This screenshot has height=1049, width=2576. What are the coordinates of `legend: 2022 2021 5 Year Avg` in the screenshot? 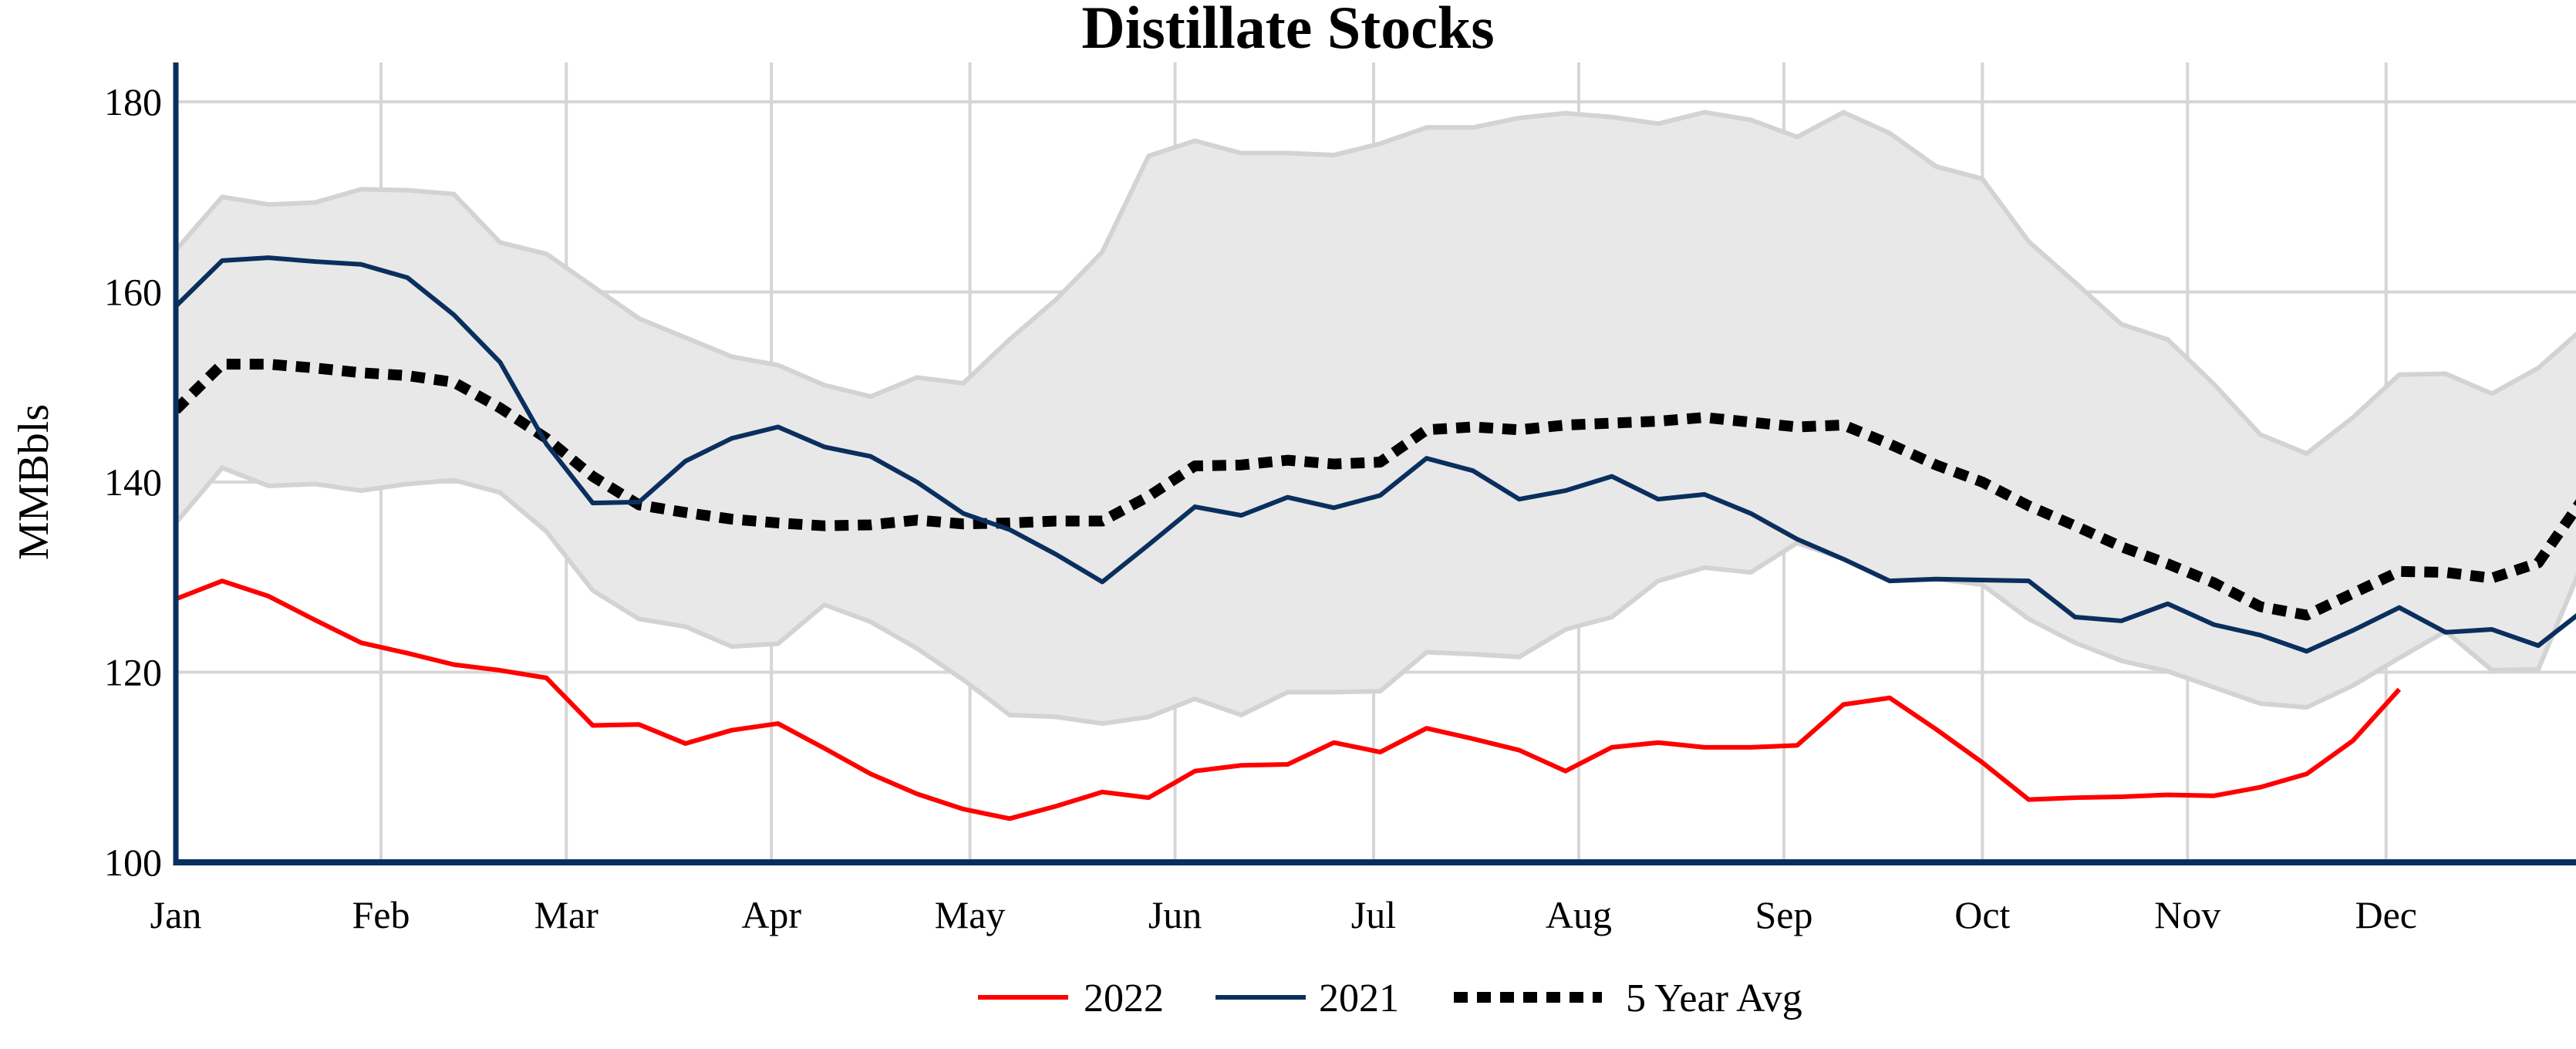 It's located at (1390, 998).